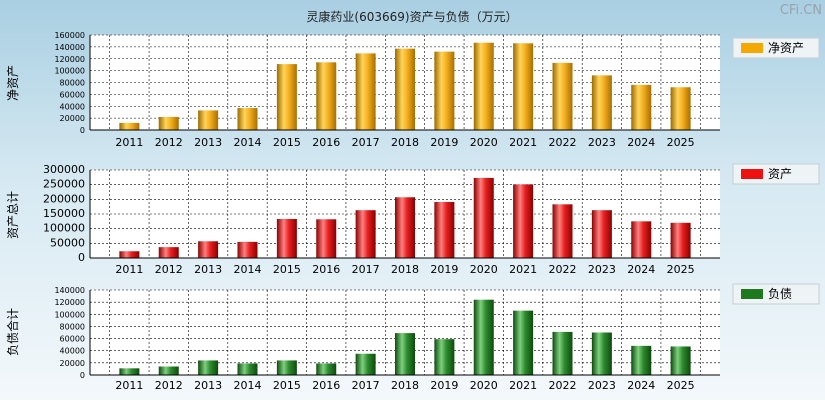 The height and width of the screenshot is (400, 825). What do you see at coordinates (483, 86) in the screenshot?
I see `bar-net-assets-2020` at bounding box center [483, 86].